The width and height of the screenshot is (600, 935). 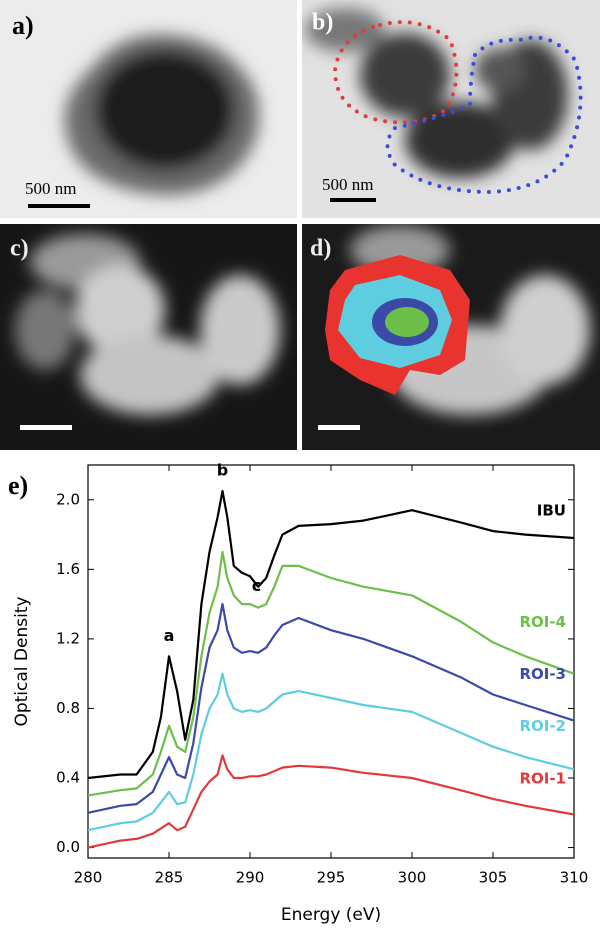 What do you see at coordinates (68, 708) in the screenshot?
I see `y-tick-label: 0.8` at bounding box center [68, 708].